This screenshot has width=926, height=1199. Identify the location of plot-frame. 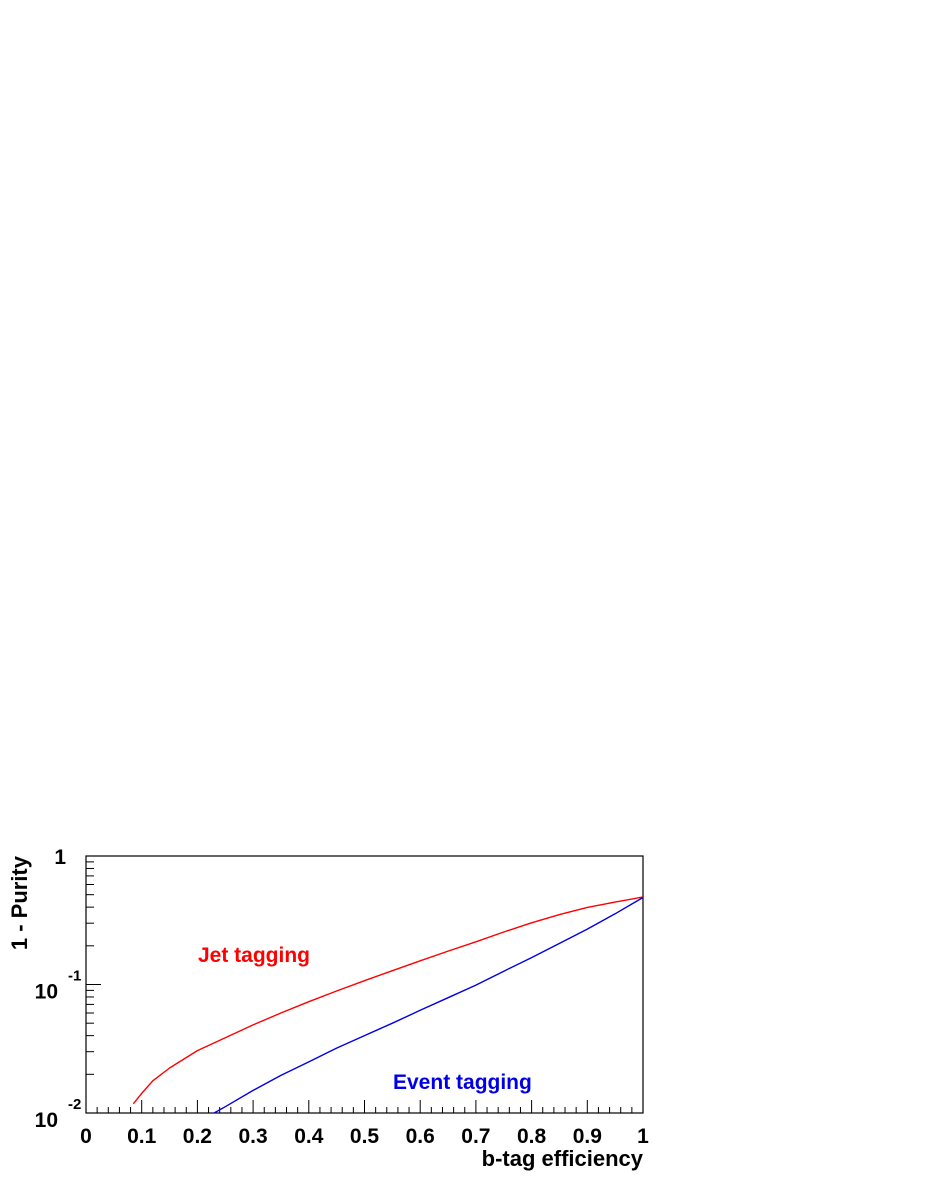
(364, 984).